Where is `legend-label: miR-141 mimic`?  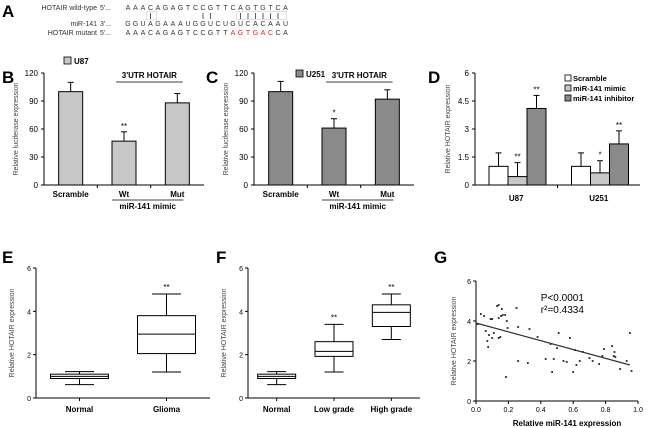 legend-label: miR-141 mimic is located at coordinates (599, 88).